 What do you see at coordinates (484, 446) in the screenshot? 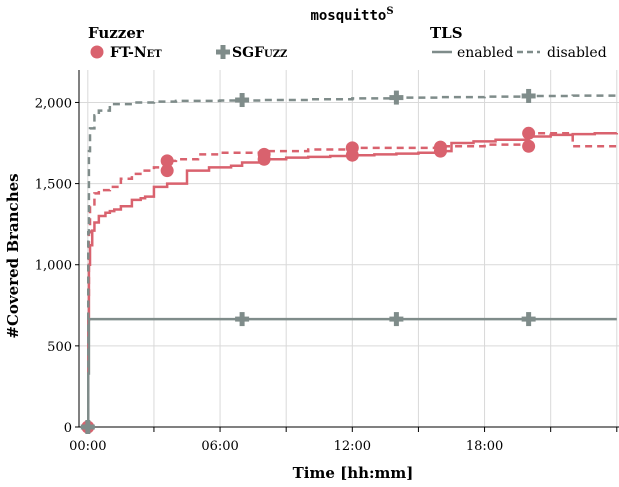
I see `x-tick-label: 18:00` at bounding box center [484, 446].